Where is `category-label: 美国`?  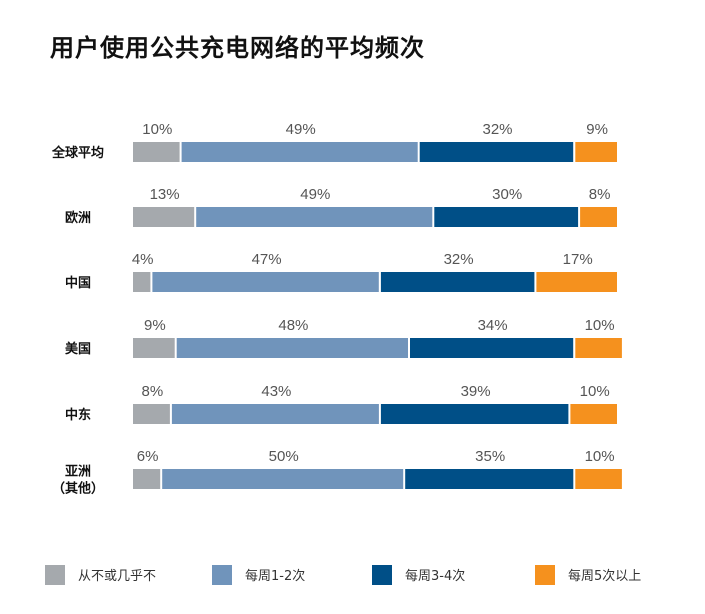 category-label: 美国 is located at coordinates (78, 349).